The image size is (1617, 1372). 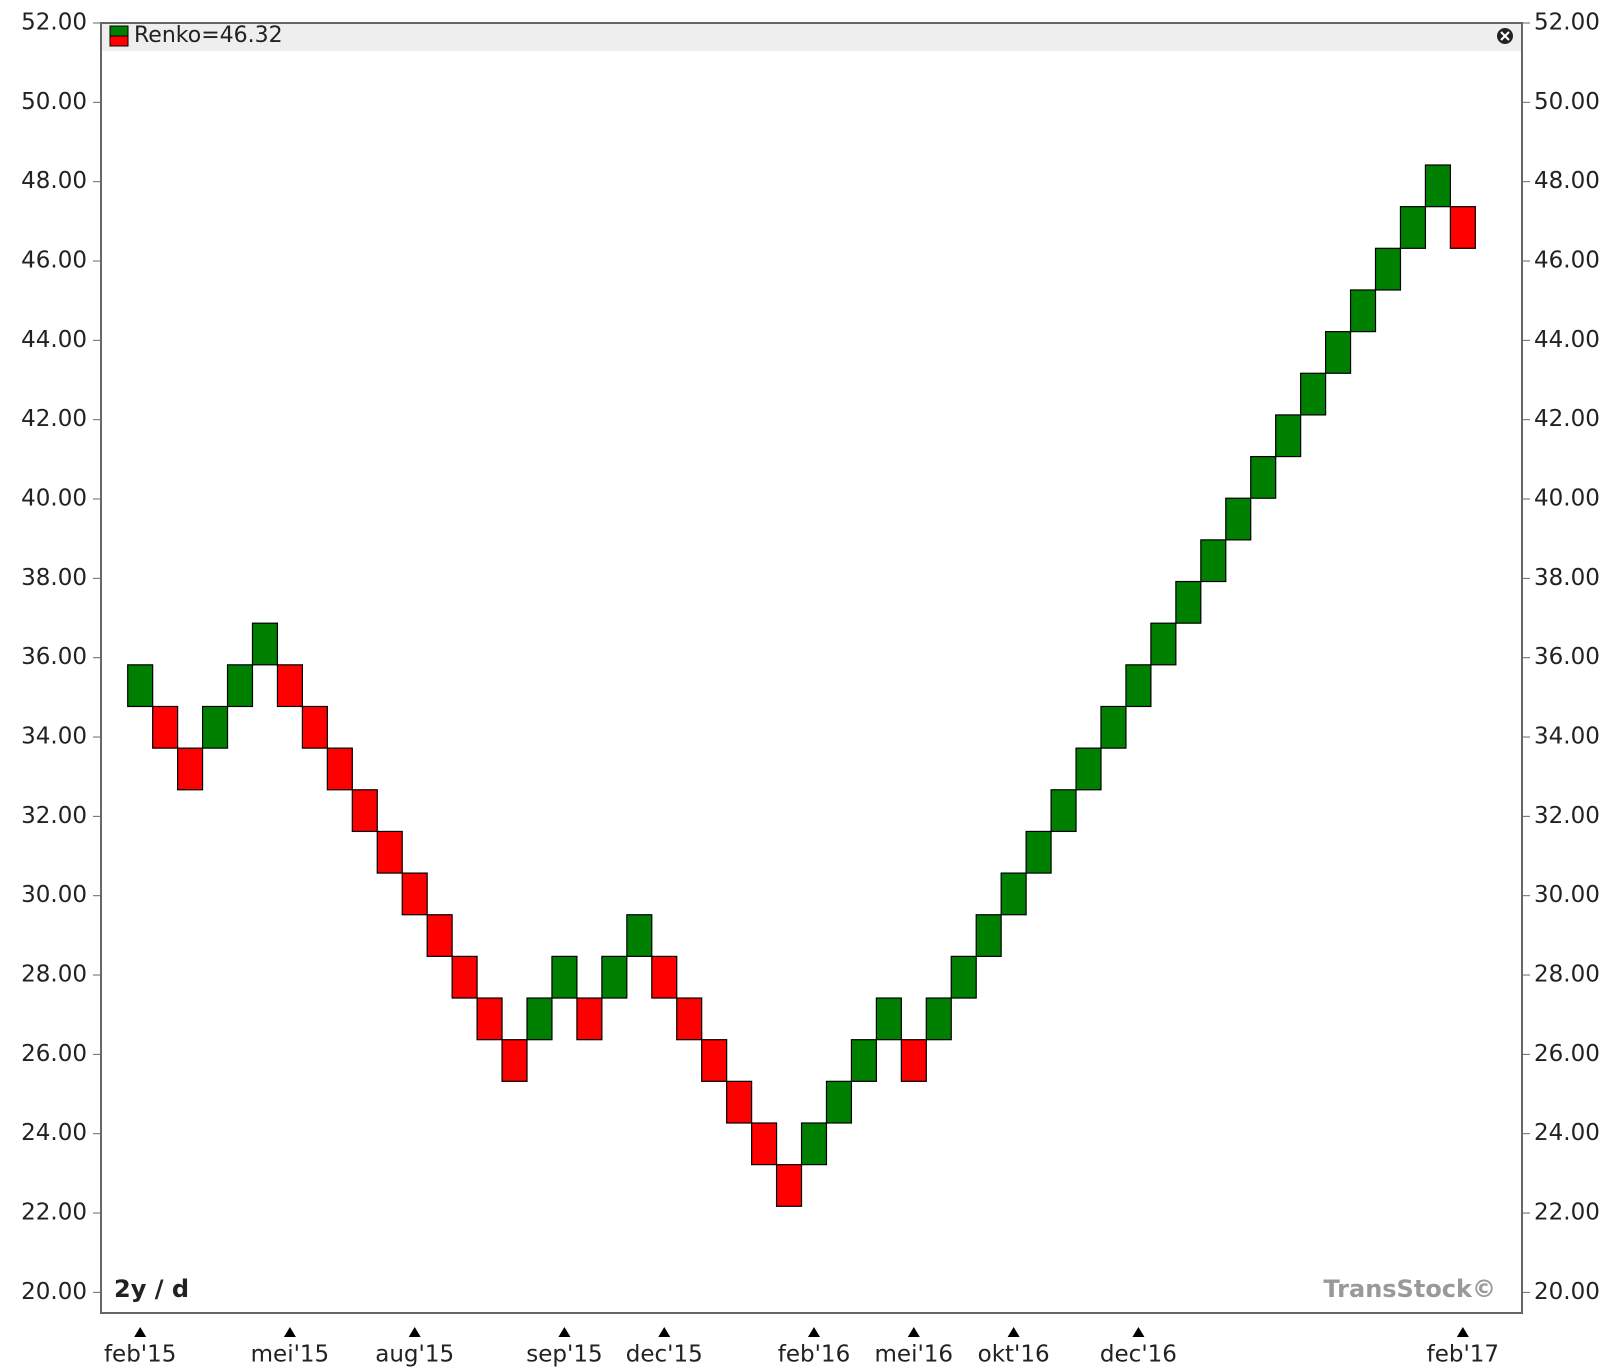 I want to click on y-tick-label-right: 24.00, so click(x=1567, y=1133).